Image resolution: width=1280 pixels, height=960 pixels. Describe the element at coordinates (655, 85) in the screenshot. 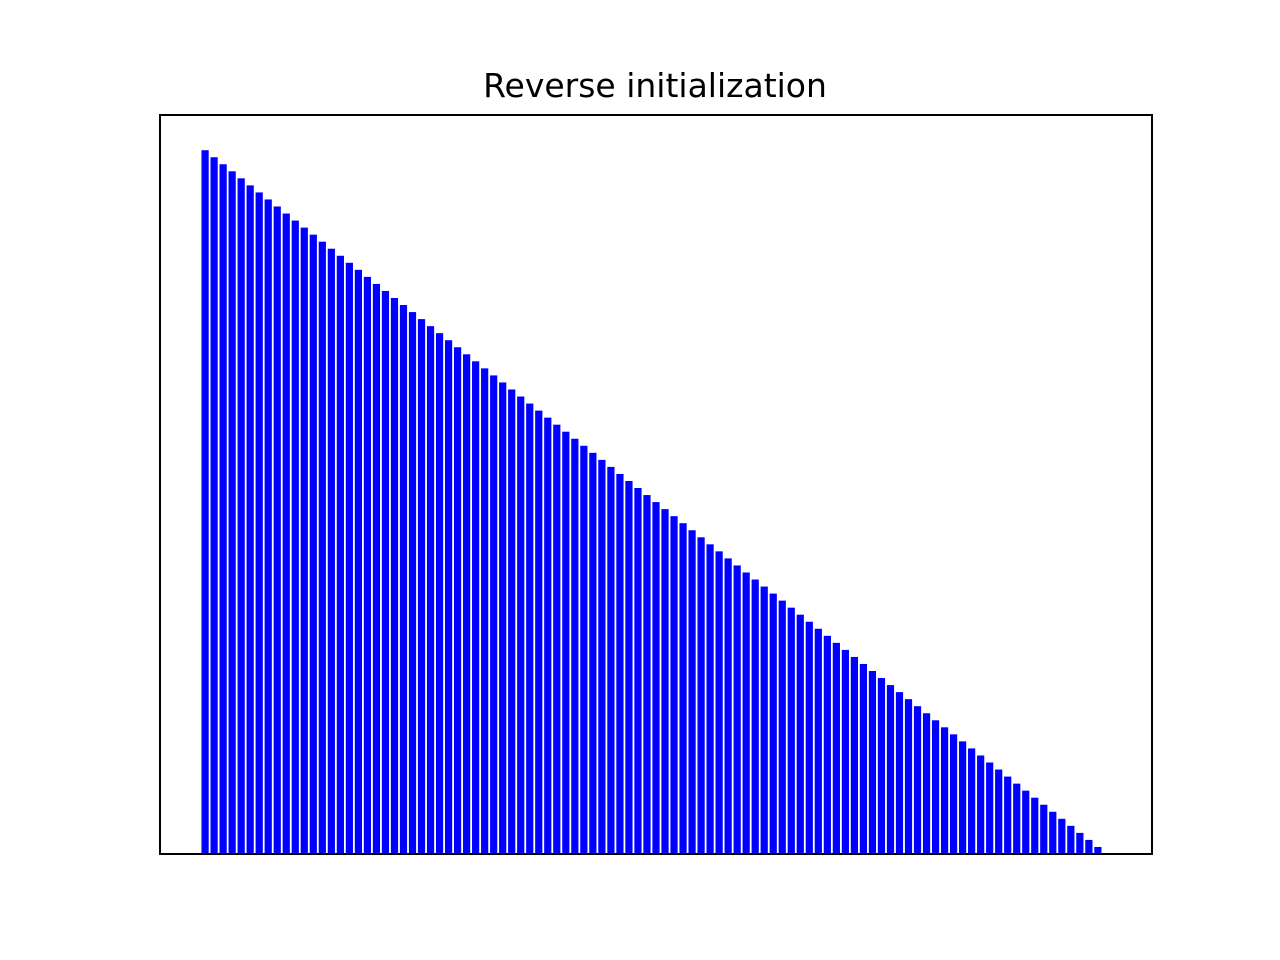

I see `chart-title: Reverse initialization` at that location.